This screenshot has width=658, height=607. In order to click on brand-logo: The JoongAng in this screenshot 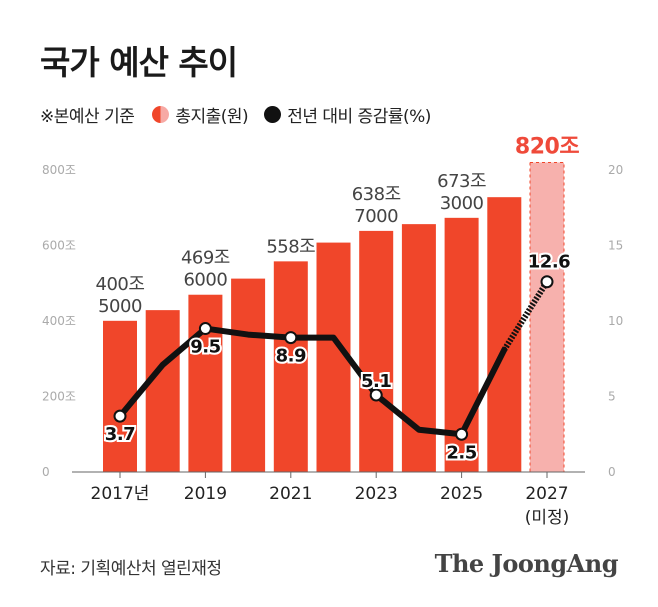, I will do `click(526, 563)`.